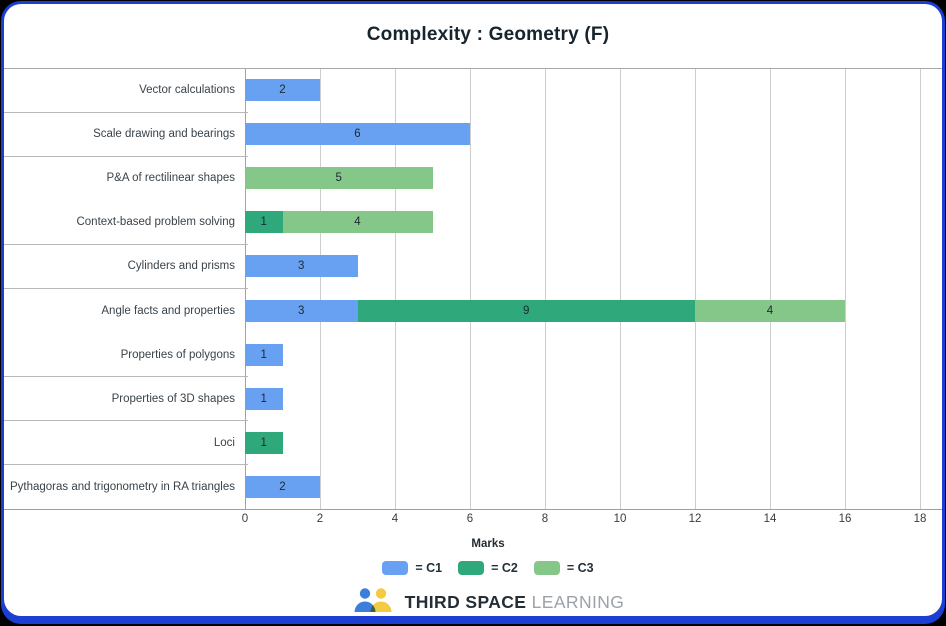 The height and width of the screenshot is (626, 946). Describe the element at coordinates (245, 519) in the screenshot. I see `x-tick-label: 0` at that location.